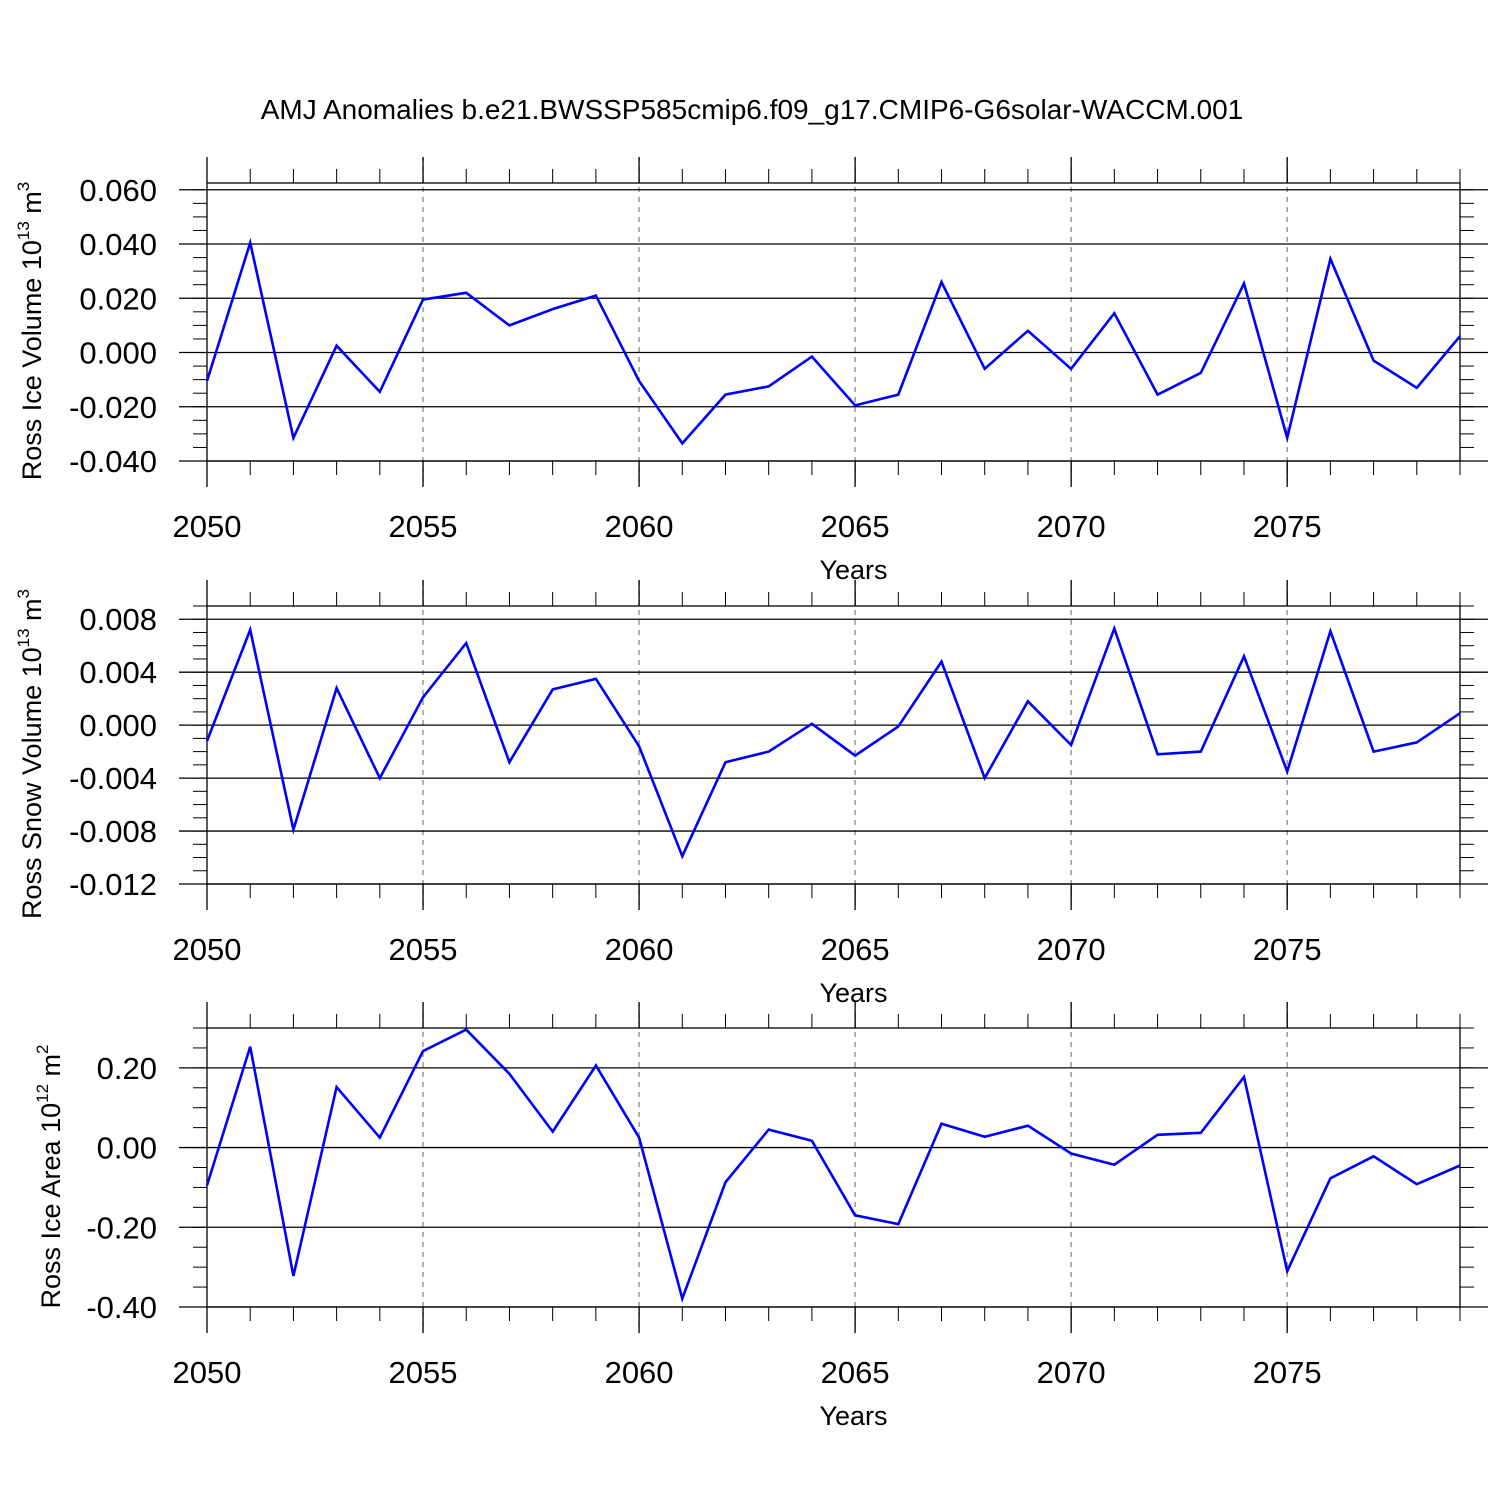  What do you see at coordinates (127, 1068) in the screenshot?
I see `y-tick-label: 0.20` at bounding box center [127, 1068].